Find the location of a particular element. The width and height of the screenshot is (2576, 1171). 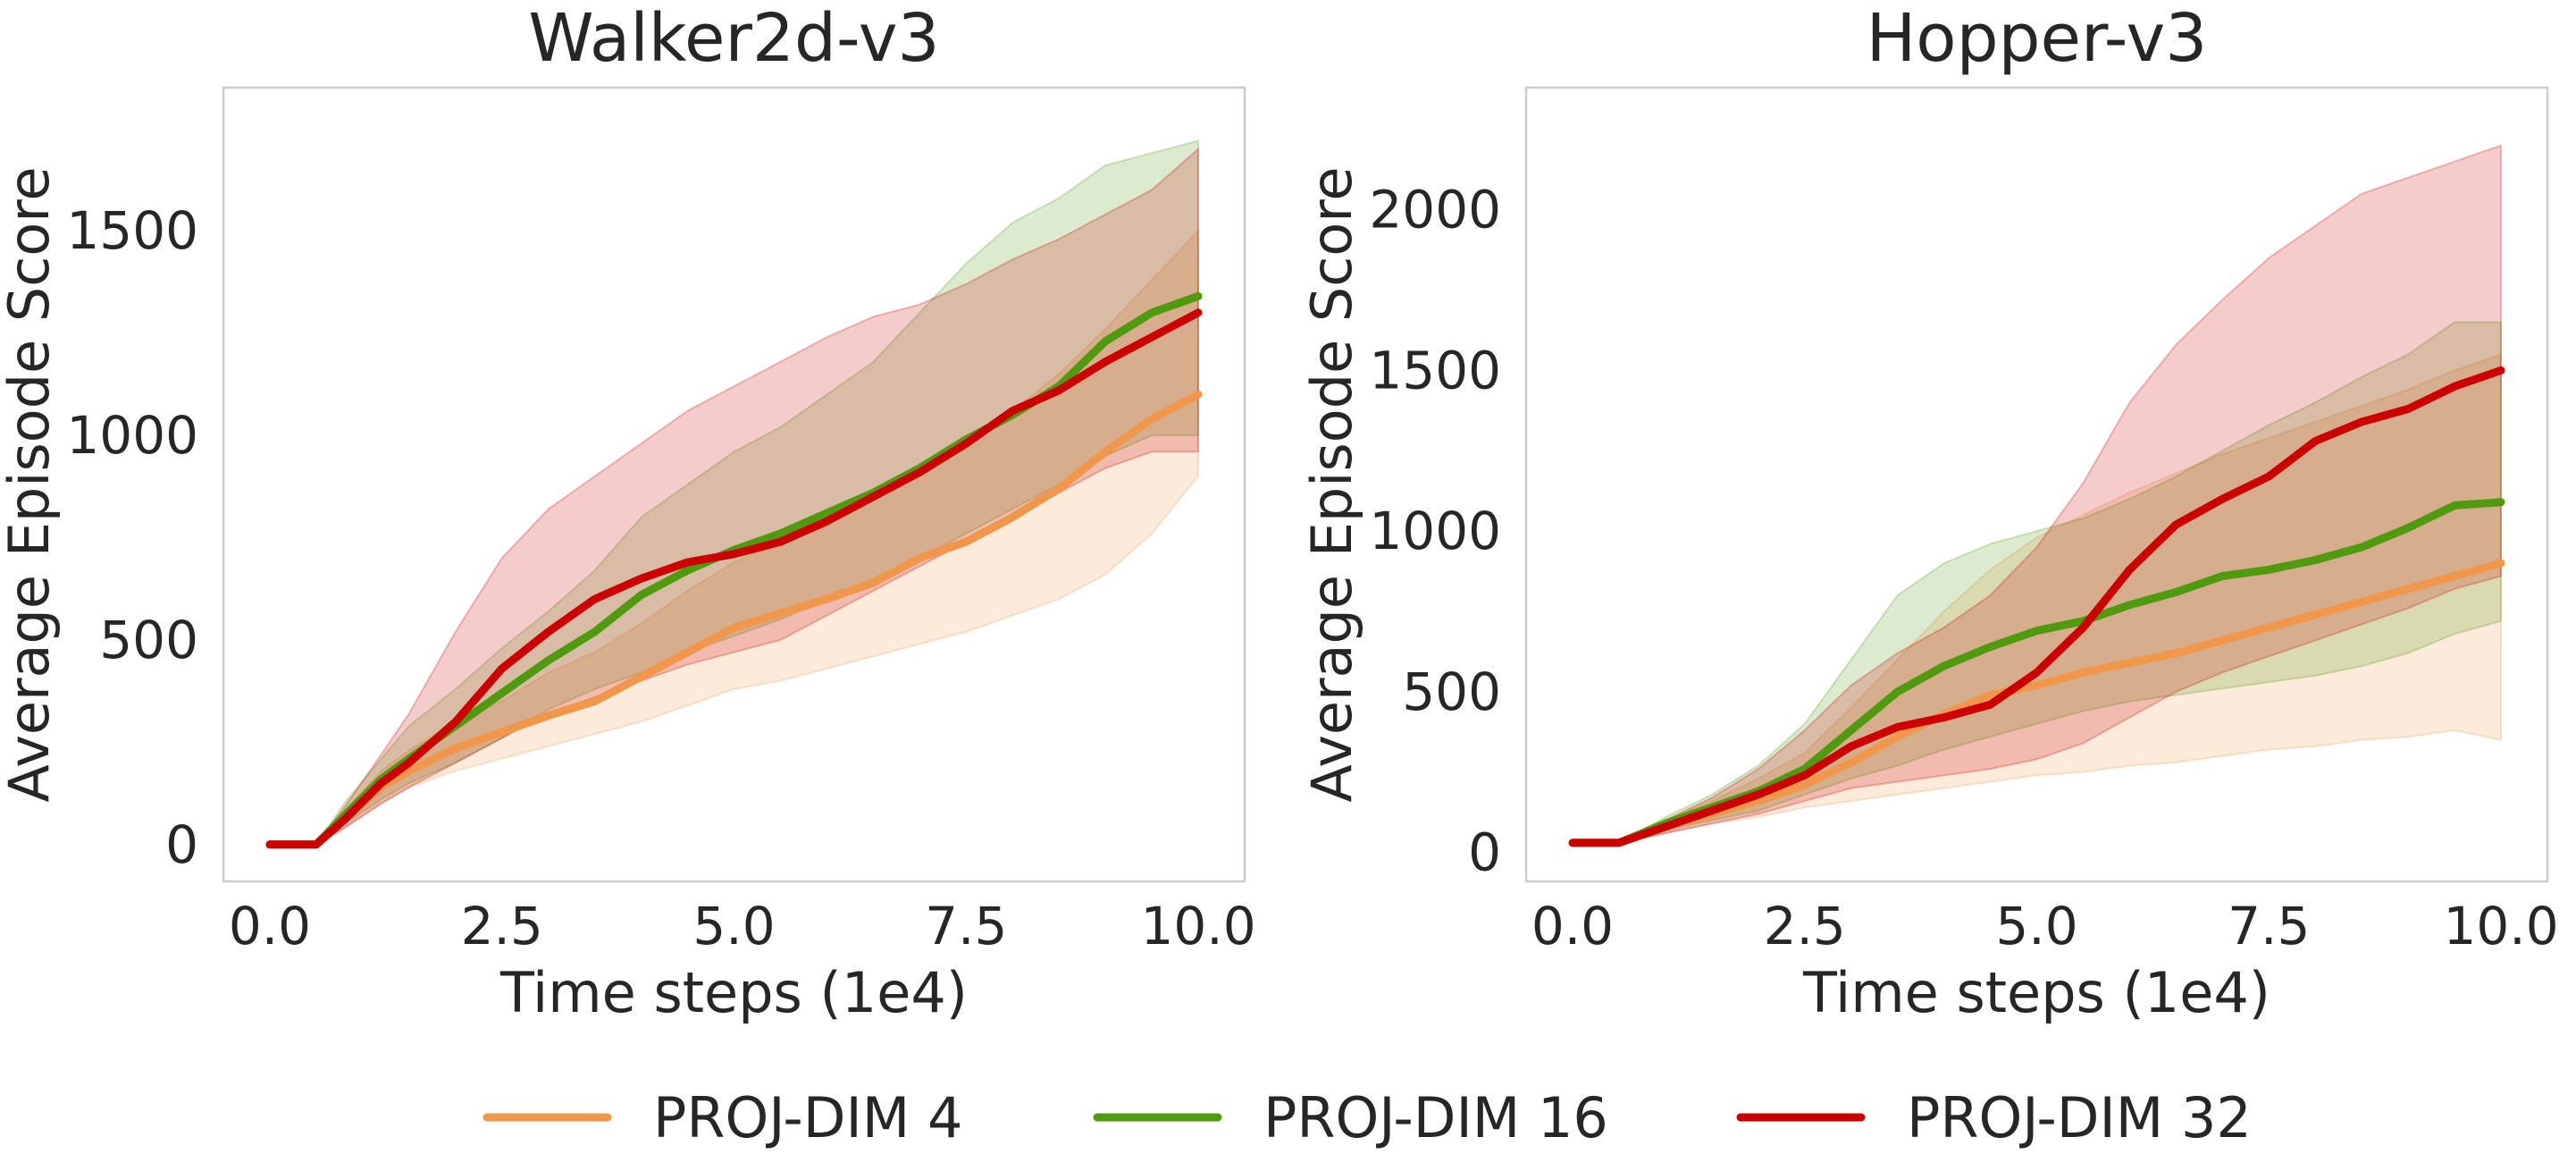

y-tick-label: 2000 is located at coordinates (1435, 210).